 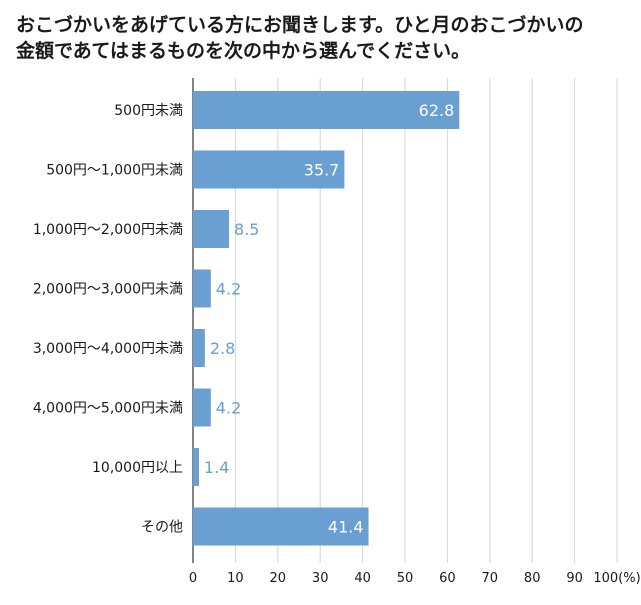 I want to click on x-tick-label: 50, so click(x=405, y=578).